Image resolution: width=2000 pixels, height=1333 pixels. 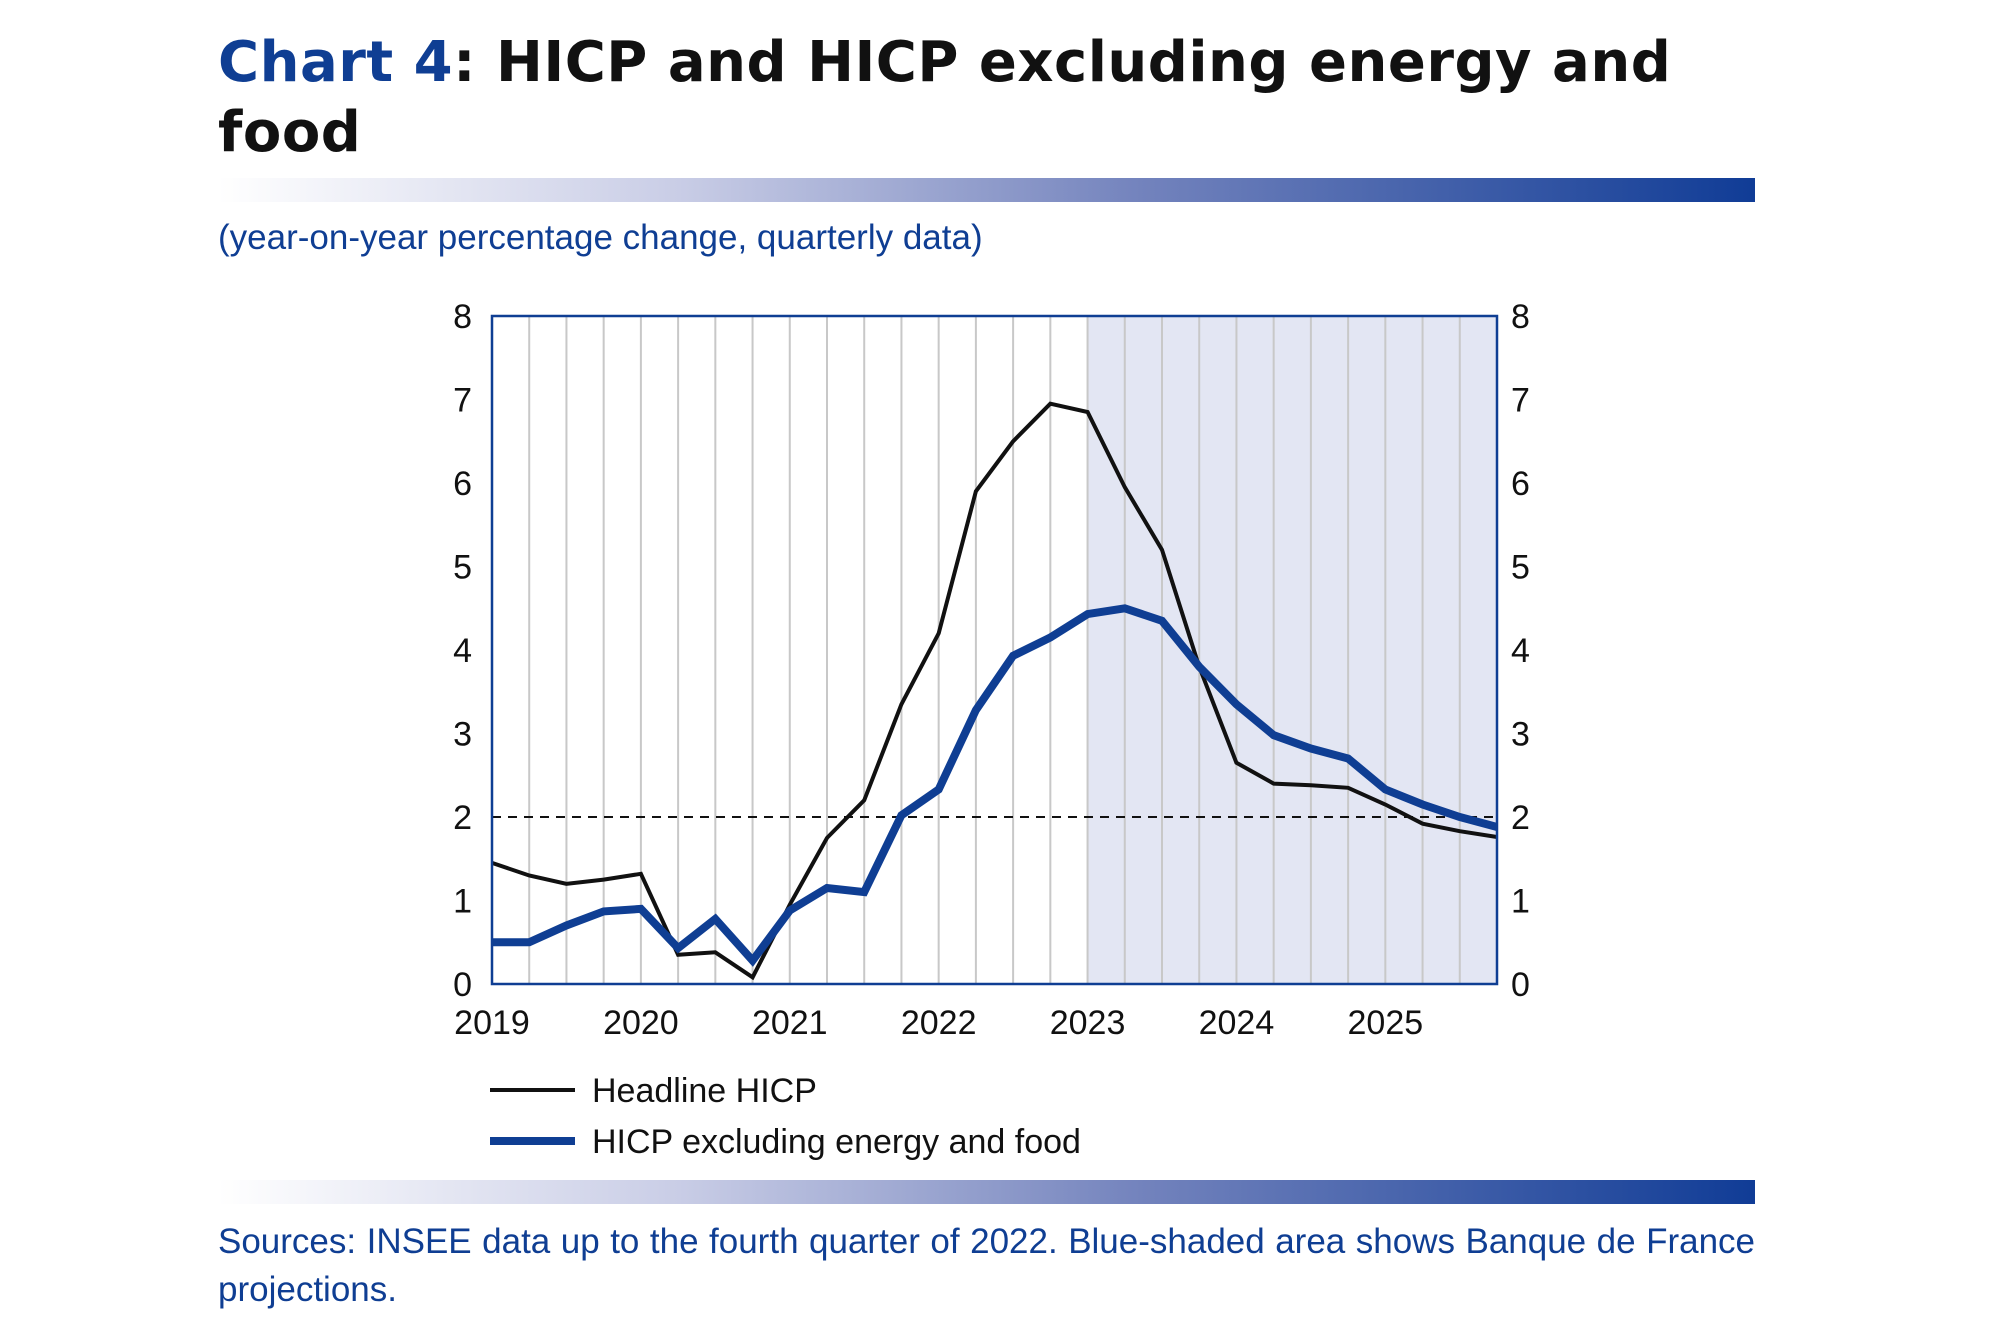 What do you see at coordinates (790, 1023) in the screenshot?
I see `x-tick-label: 2021` at bounding box center [790, 1023].